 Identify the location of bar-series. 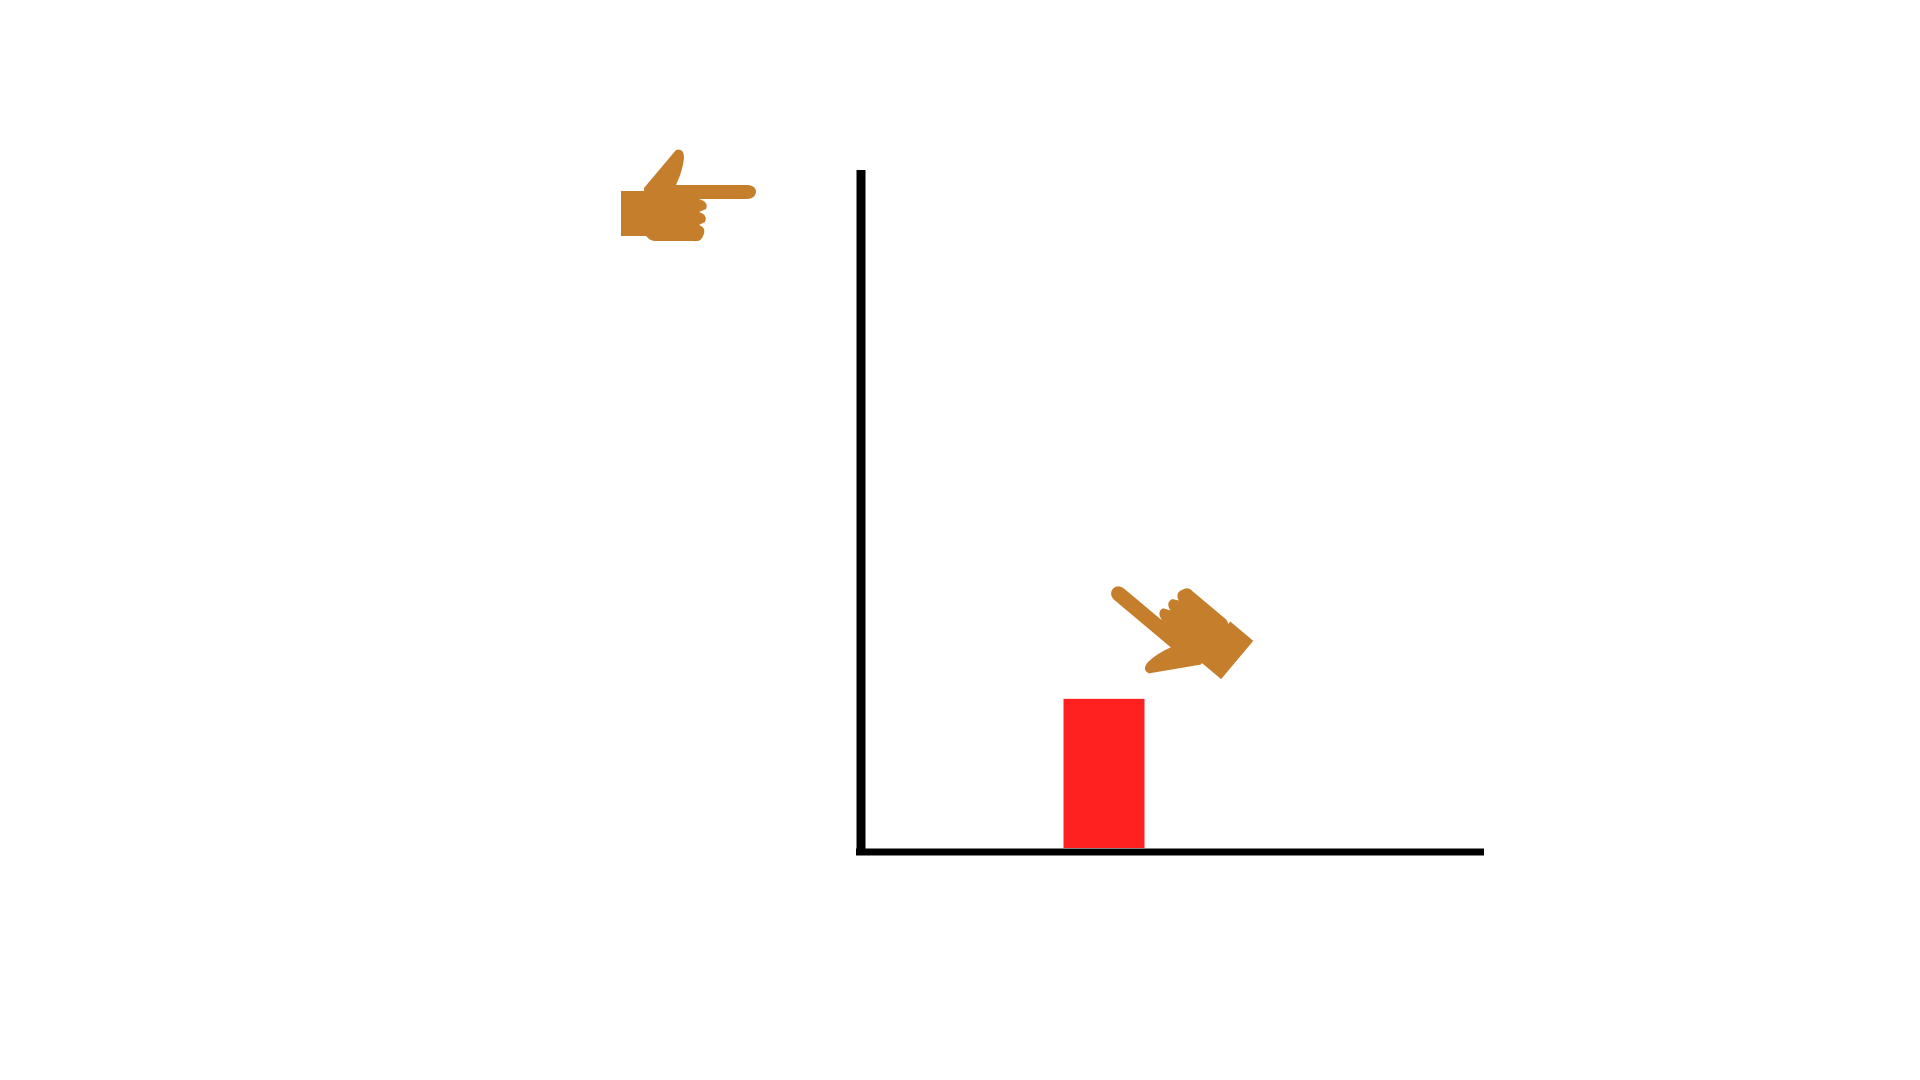
(1104, 773).